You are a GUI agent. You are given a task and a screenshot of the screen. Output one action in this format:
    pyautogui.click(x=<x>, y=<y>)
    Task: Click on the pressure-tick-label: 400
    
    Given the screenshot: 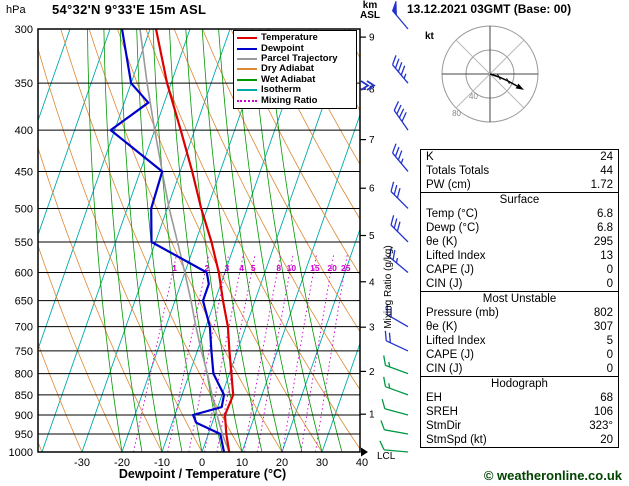 What is the action you would take?
    pyautogui.click(x=24, y=131)
    